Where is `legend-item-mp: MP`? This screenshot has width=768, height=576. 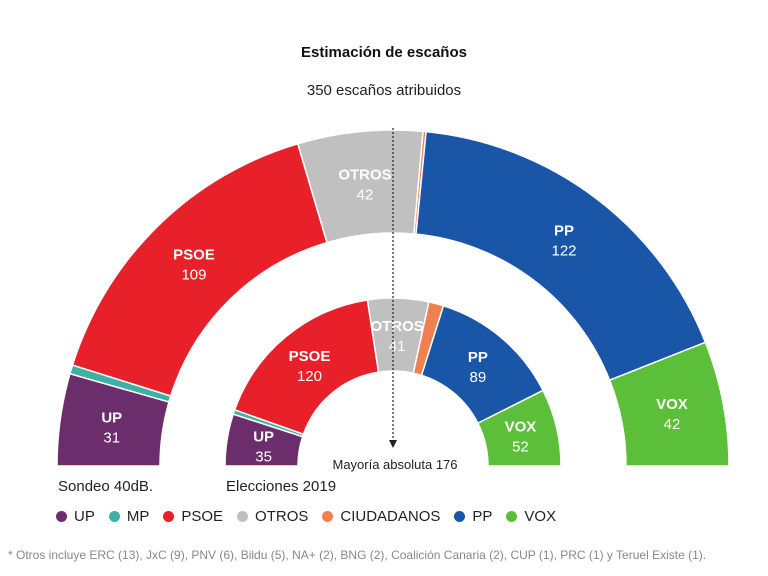
legend-item-mp: MP is located at coordinates (129, 516).